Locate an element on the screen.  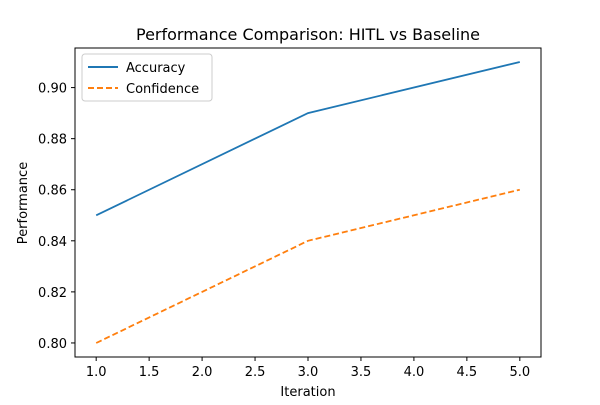
y-tick-label: 0.84 is located at coordinates (52, 242).